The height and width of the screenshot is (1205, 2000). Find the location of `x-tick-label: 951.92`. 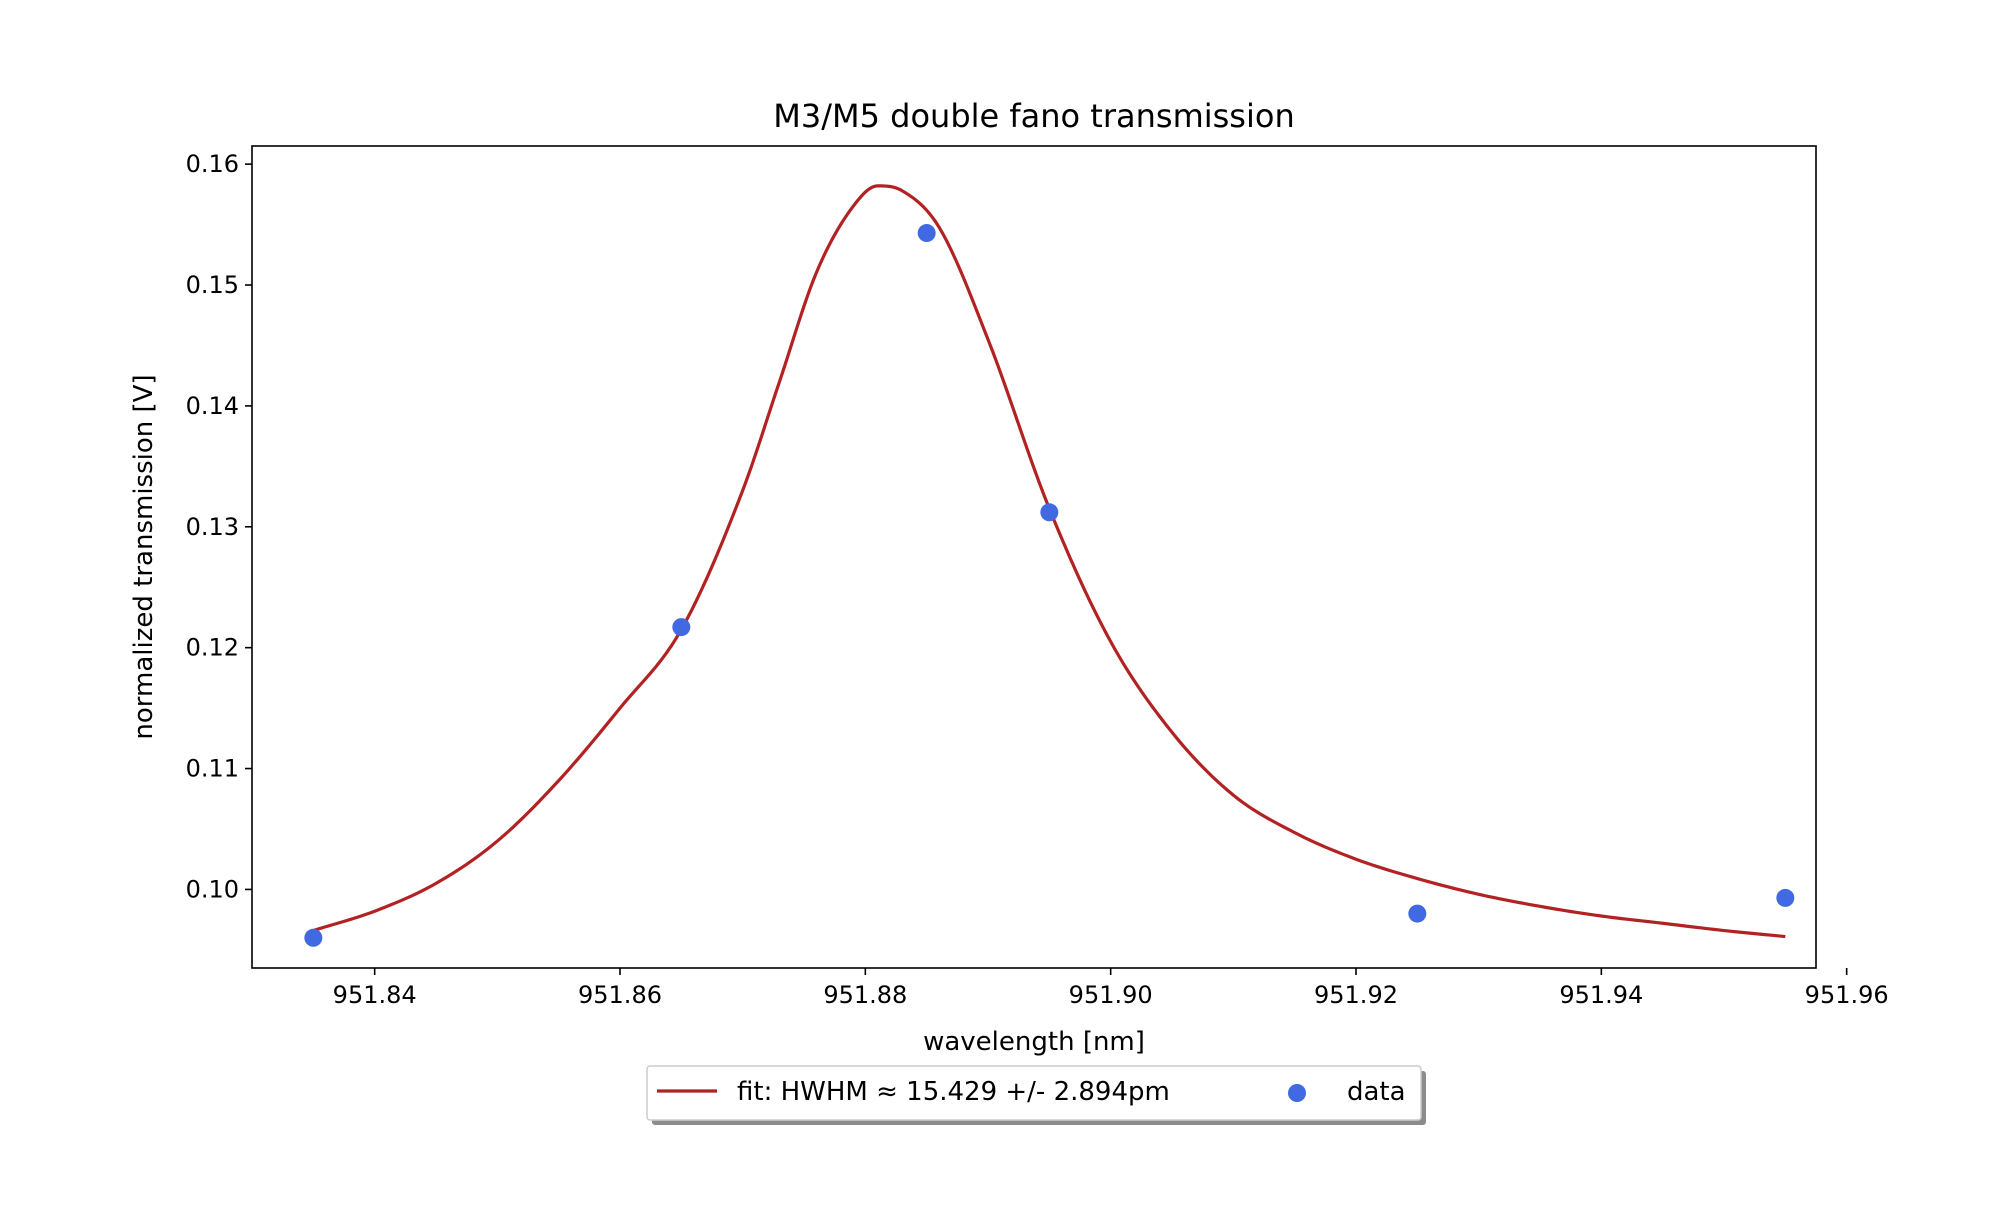

x-tick-label: 951.92 is located at coordinates (1356, 995).